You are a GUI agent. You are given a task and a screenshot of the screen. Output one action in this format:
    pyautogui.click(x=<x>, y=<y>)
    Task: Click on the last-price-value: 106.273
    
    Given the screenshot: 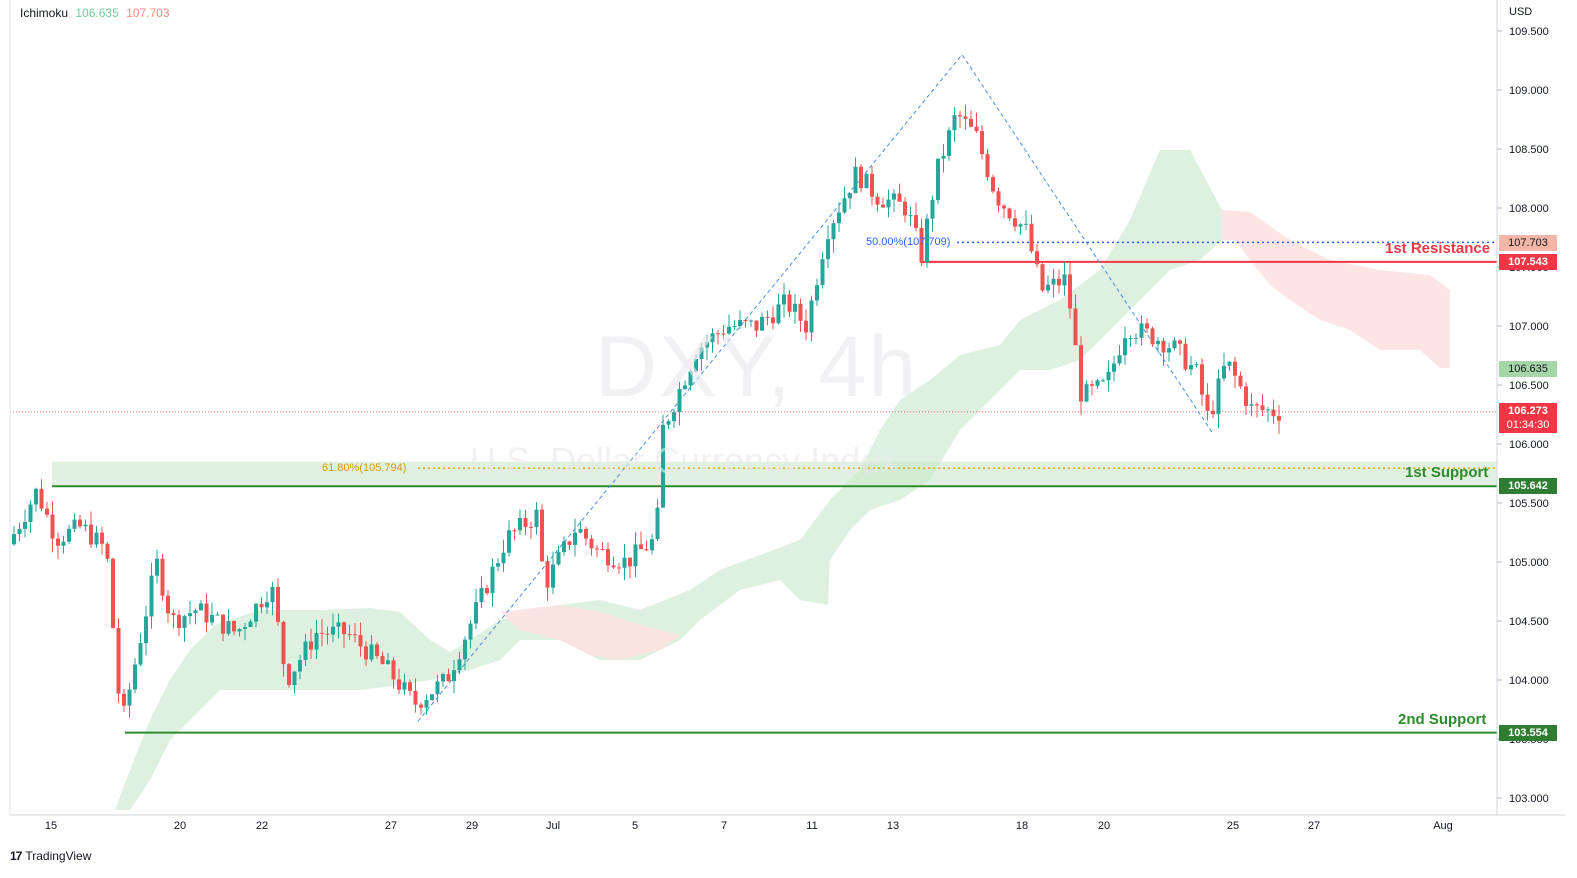 What is the action you would take?
    pyautogui.click(x=1528, y=411)
    